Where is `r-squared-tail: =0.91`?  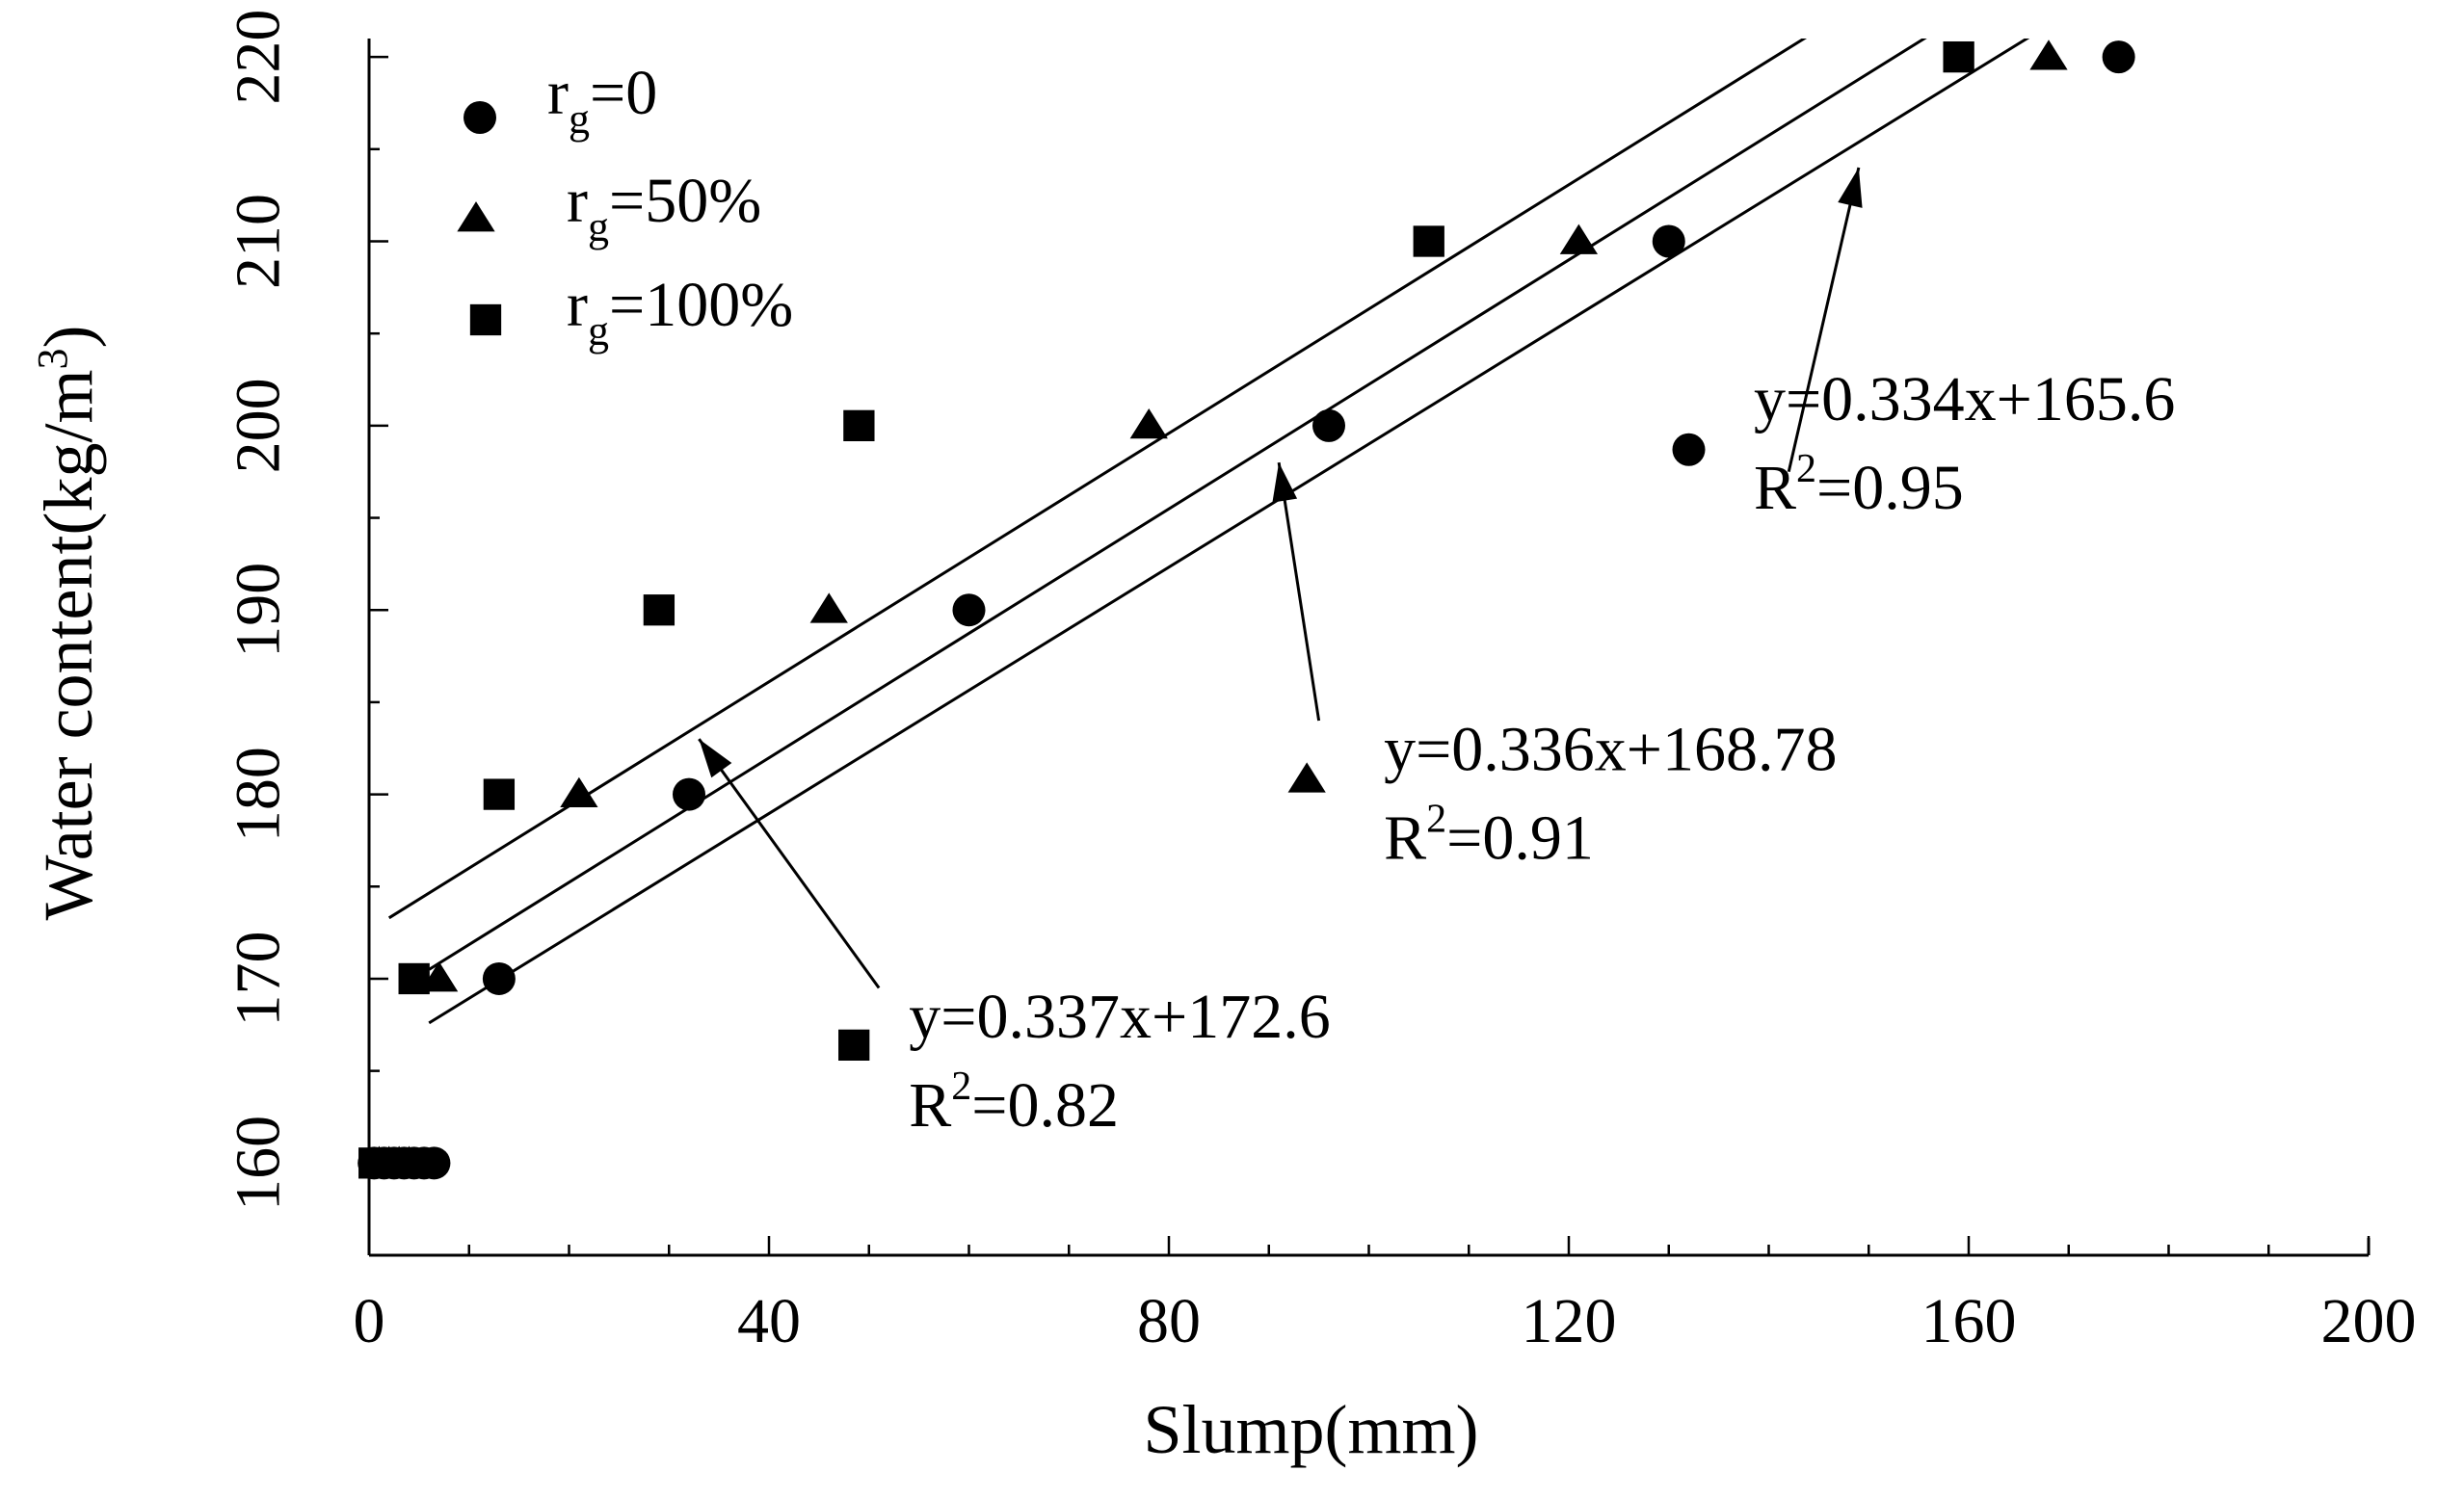 r-squared-tail: =0.91 is located at coordinates (1520, 838).